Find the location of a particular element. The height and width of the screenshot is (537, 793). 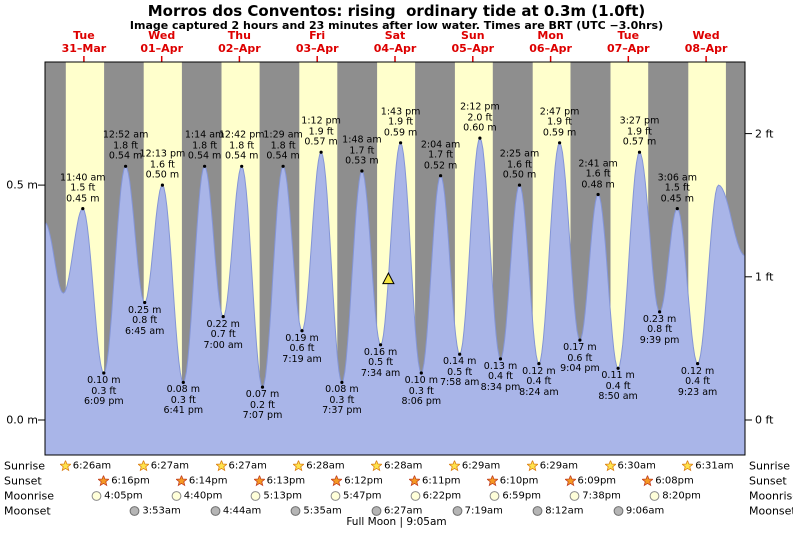

moon-phase-footer: Full Moon | 9:05am is located at coordinates (396, 522).